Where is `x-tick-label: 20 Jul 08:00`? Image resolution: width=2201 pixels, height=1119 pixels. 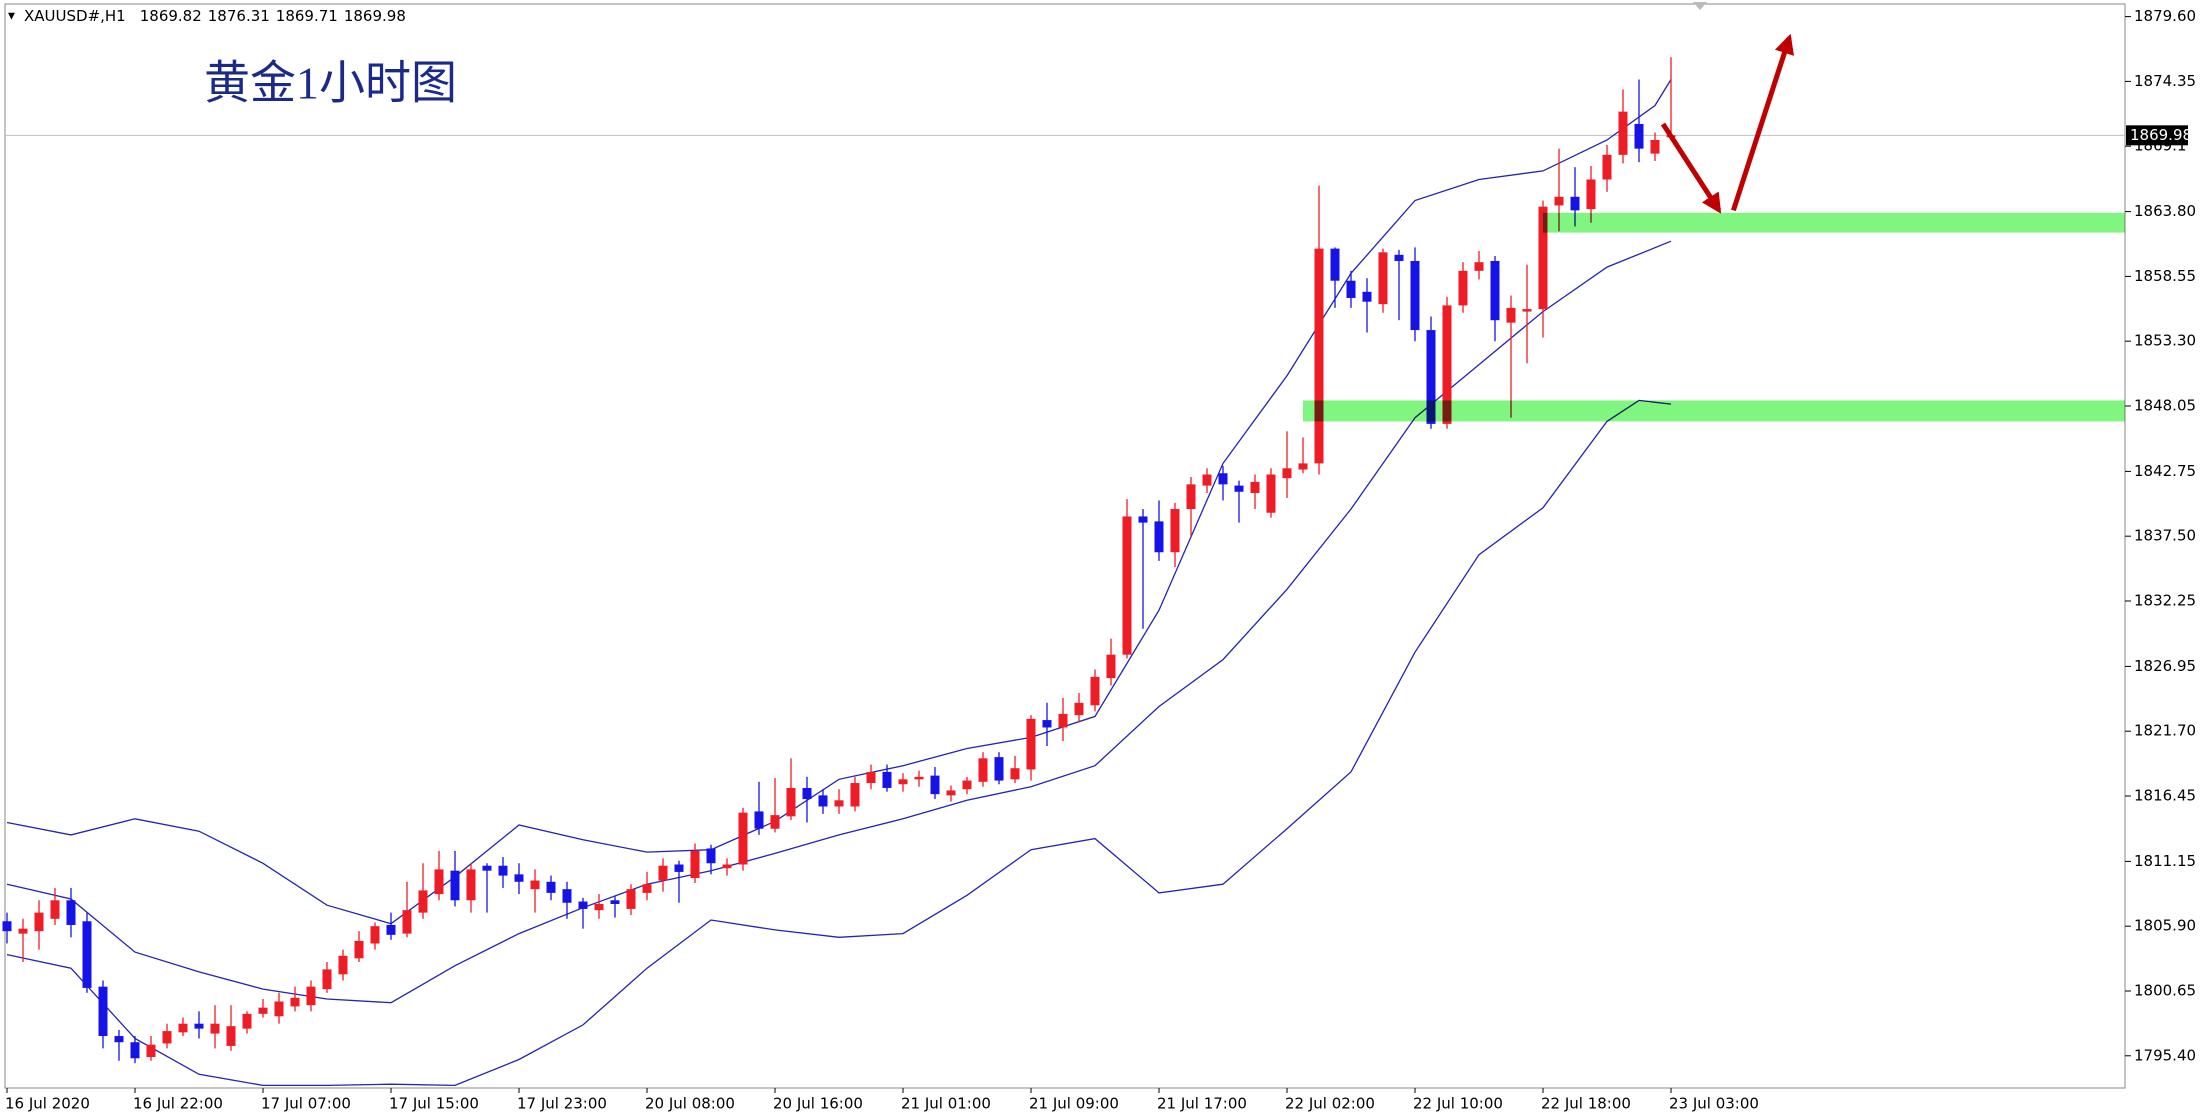
x-tick-label: 20 Jul 08:00 is located at coordinates (690, 1104).